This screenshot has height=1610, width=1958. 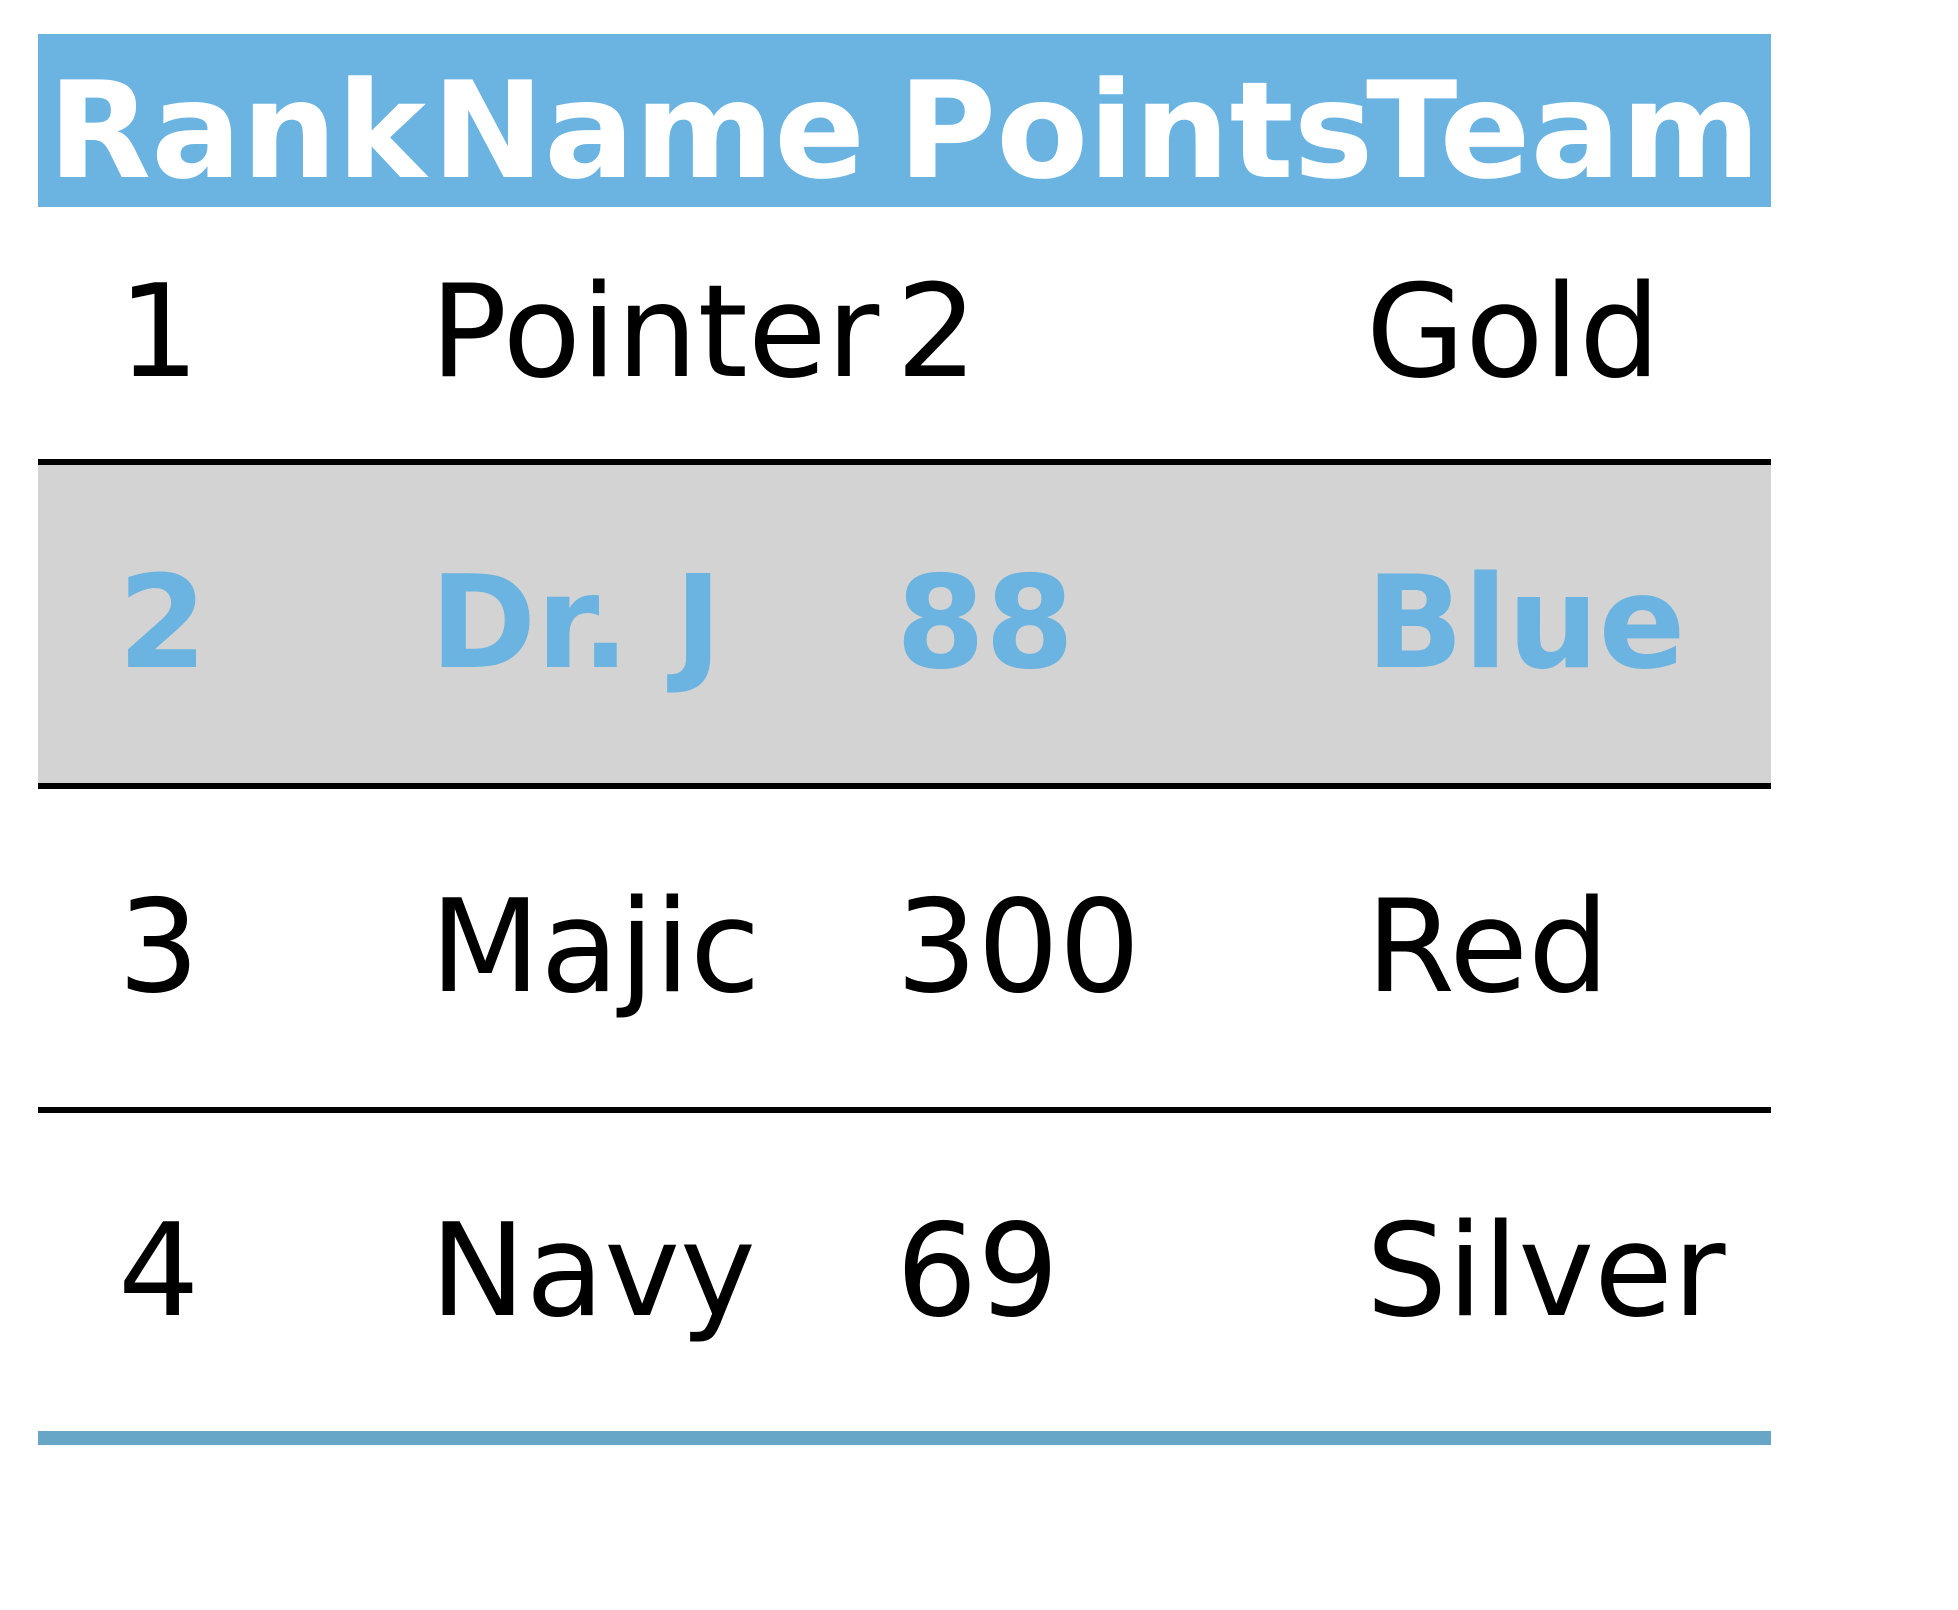 I want to click on cell-points: 69, so click(x=977, y=1271).